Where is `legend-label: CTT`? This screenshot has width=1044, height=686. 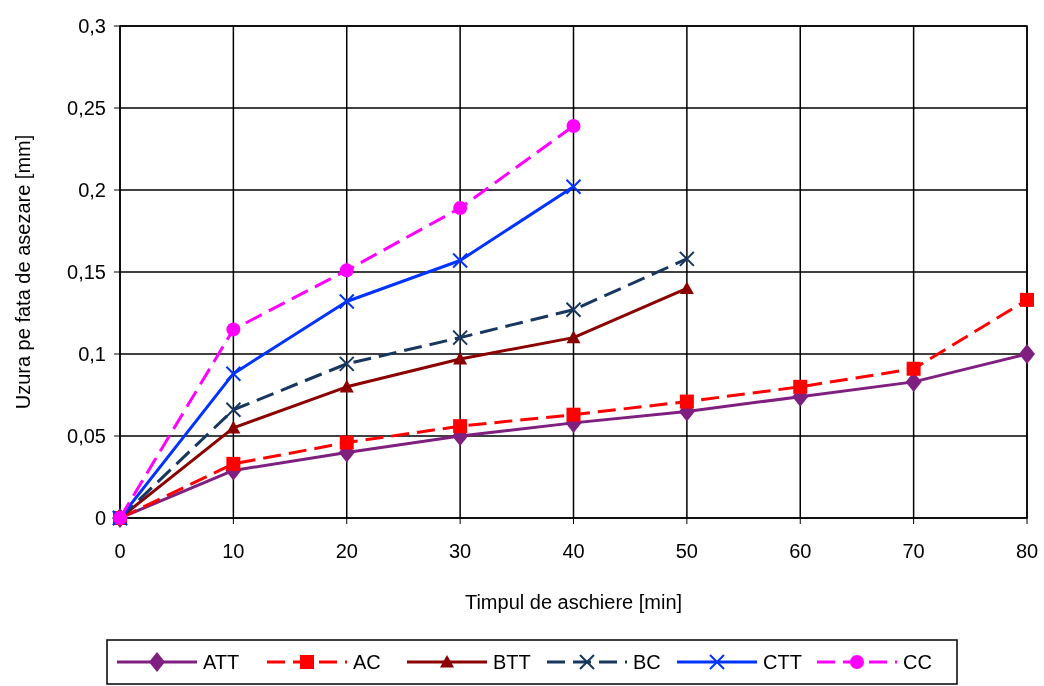 legend-label: CTT is located at coordinates (782, 662).